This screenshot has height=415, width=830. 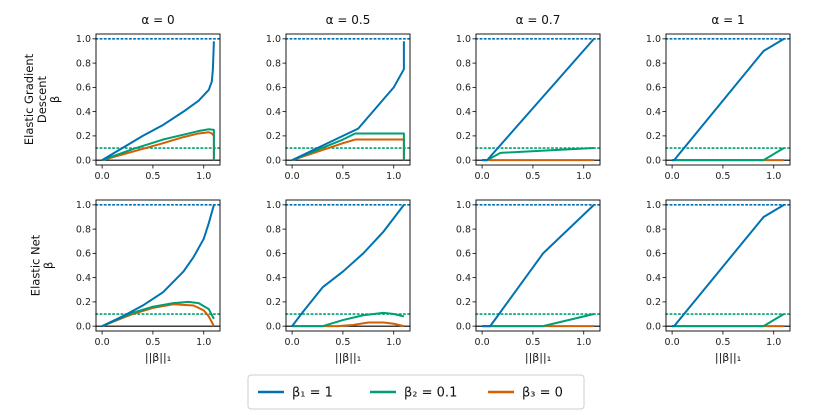 What do you see at coordinates (42, 99) in the screenshot?
I see `row-0-label-line-1: Descent` at bounding box center [42, 99].